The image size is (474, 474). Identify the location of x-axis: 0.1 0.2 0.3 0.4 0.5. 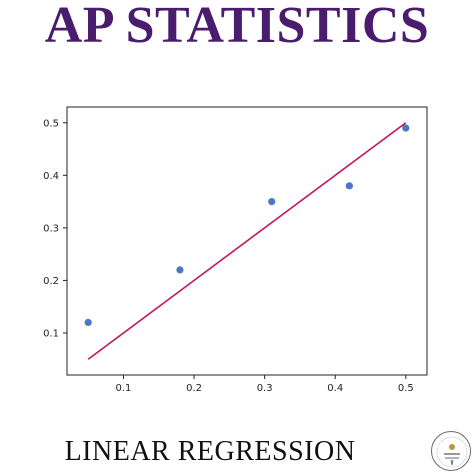
(265, 384).